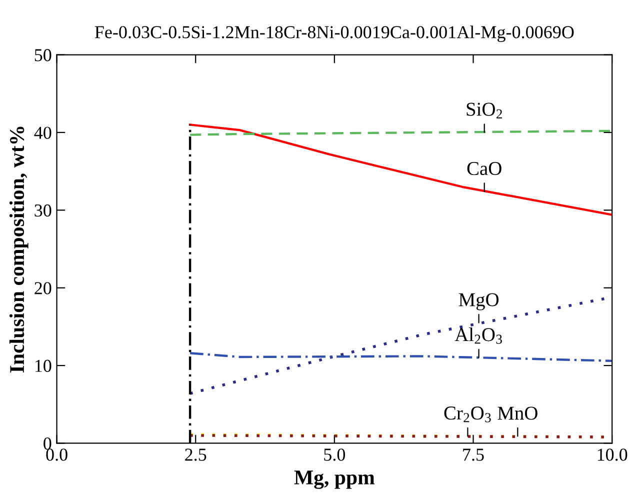  I want to click on annotation: MnO, so click(518, 413).